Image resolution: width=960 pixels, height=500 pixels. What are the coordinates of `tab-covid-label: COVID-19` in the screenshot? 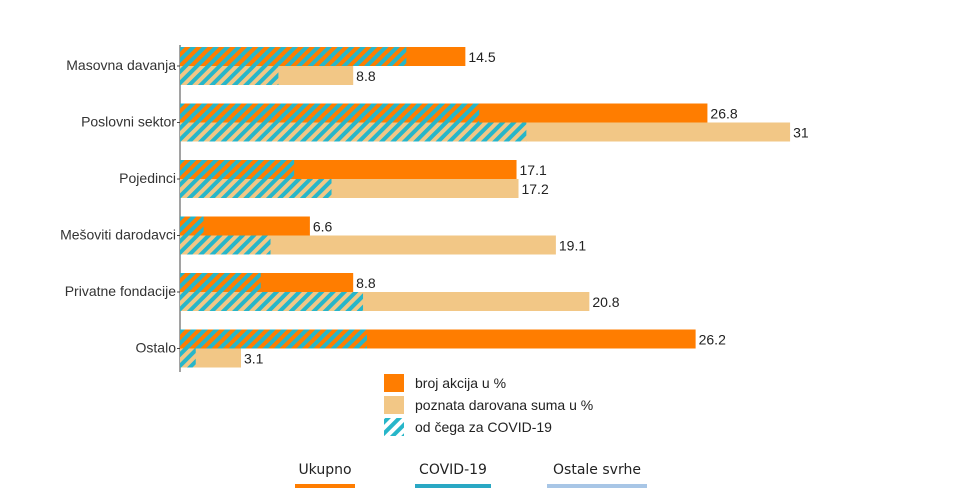 It's located at (453, 470).